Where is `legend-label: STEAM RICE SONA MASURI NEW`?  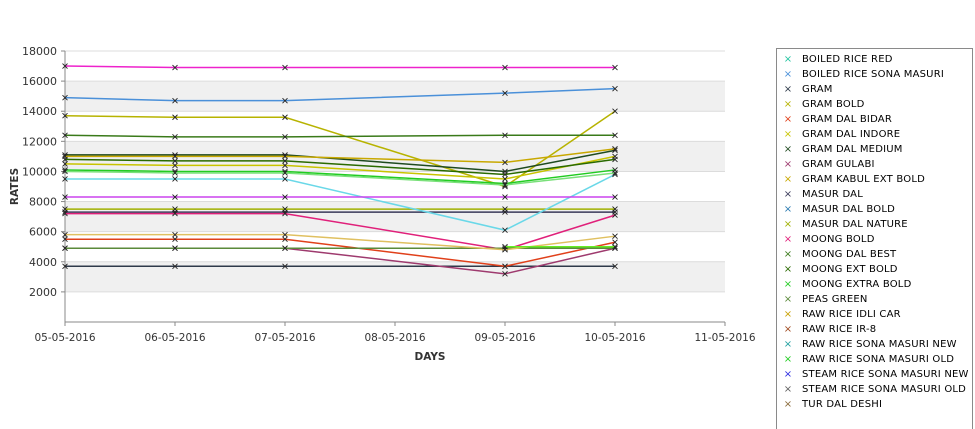 legend-label: STEAM RICE SONA MASURI NEW is located at coordinates (885, 374).